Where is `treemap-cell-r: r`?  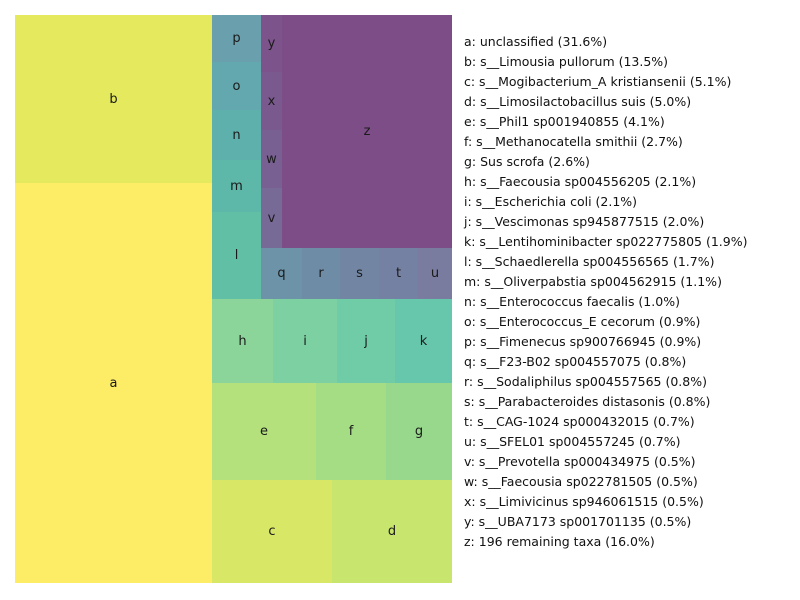 treemap-cell-r: r is located at coordinates (321, 273).